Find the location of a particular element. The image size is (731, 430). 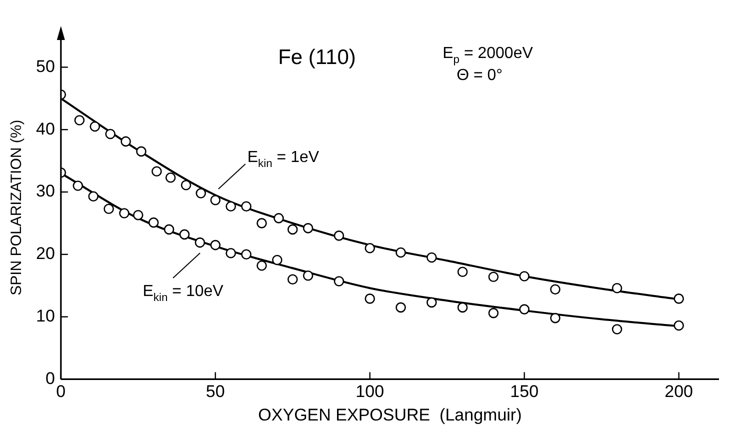

y-tick-label: 30 is located at coordinates (45, 191).